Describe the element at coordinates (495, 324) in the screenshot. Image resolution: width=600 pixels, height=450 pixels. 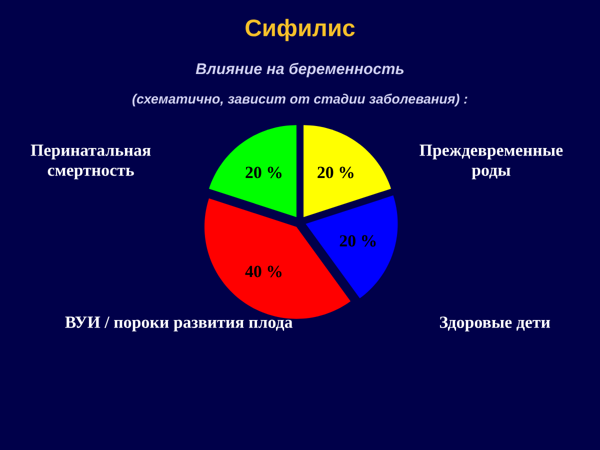
I see `slice-label: Здоровые дети` at that location.